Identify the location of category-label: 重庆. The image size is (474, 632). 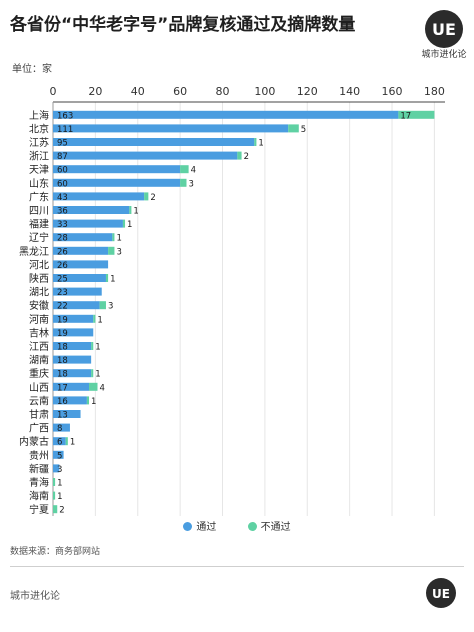
(39, 373).